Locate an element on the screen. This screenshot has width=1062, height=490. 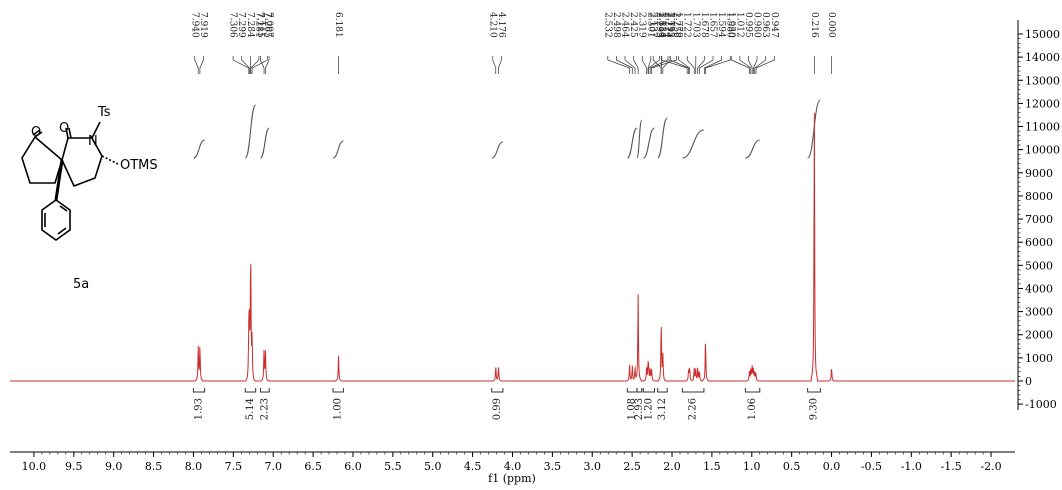
peak-label-8: 7.097 is located at coordinates (269, 25).